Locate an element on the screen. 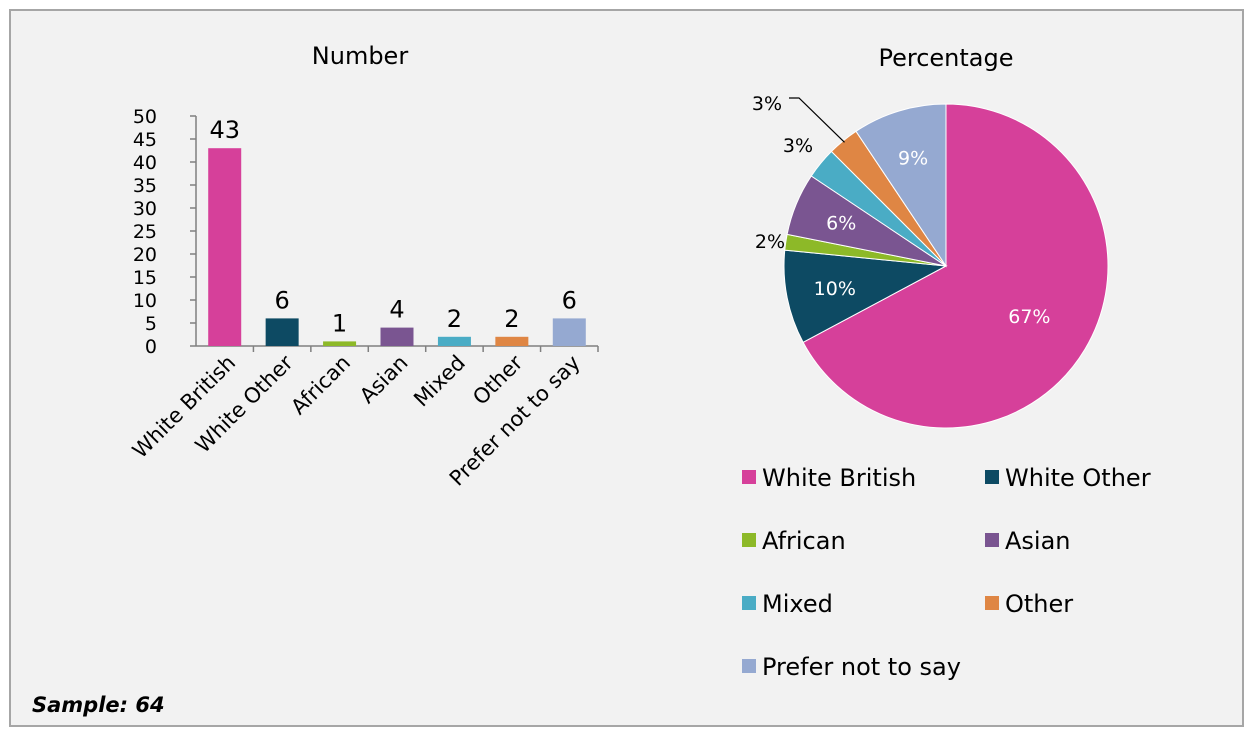 The image size is (1254, 736). bar-value-label: 4 is located at coordinates (396, 310).